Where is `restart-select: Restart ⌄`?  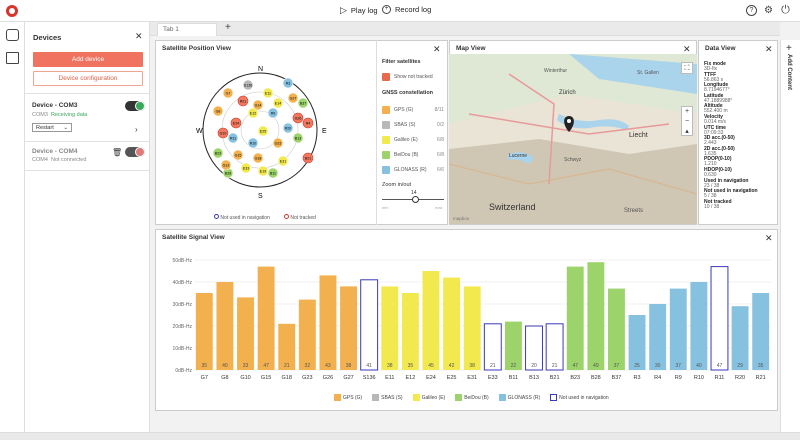 restart-select: Restart ⌄ is located at coordinates (52, 127).